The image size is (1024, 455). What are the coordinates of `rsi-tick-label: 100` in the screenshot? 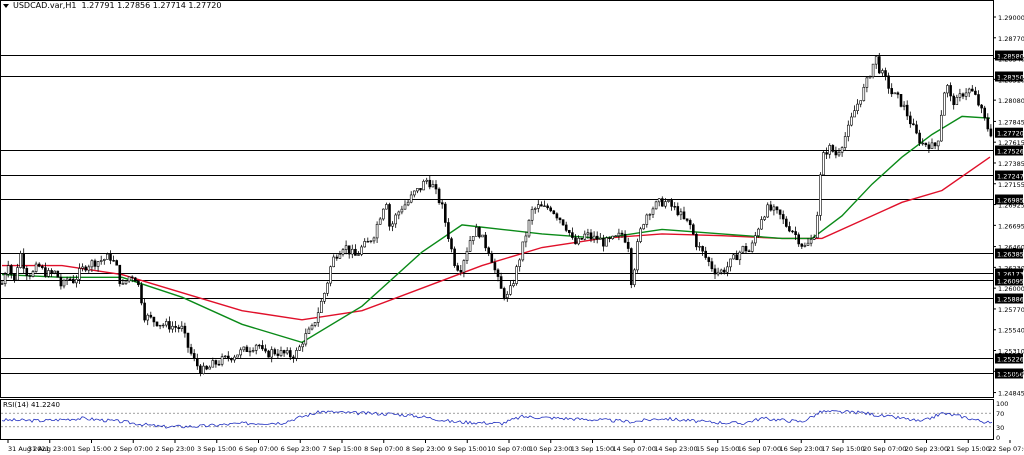 It's located at (1002, 404).